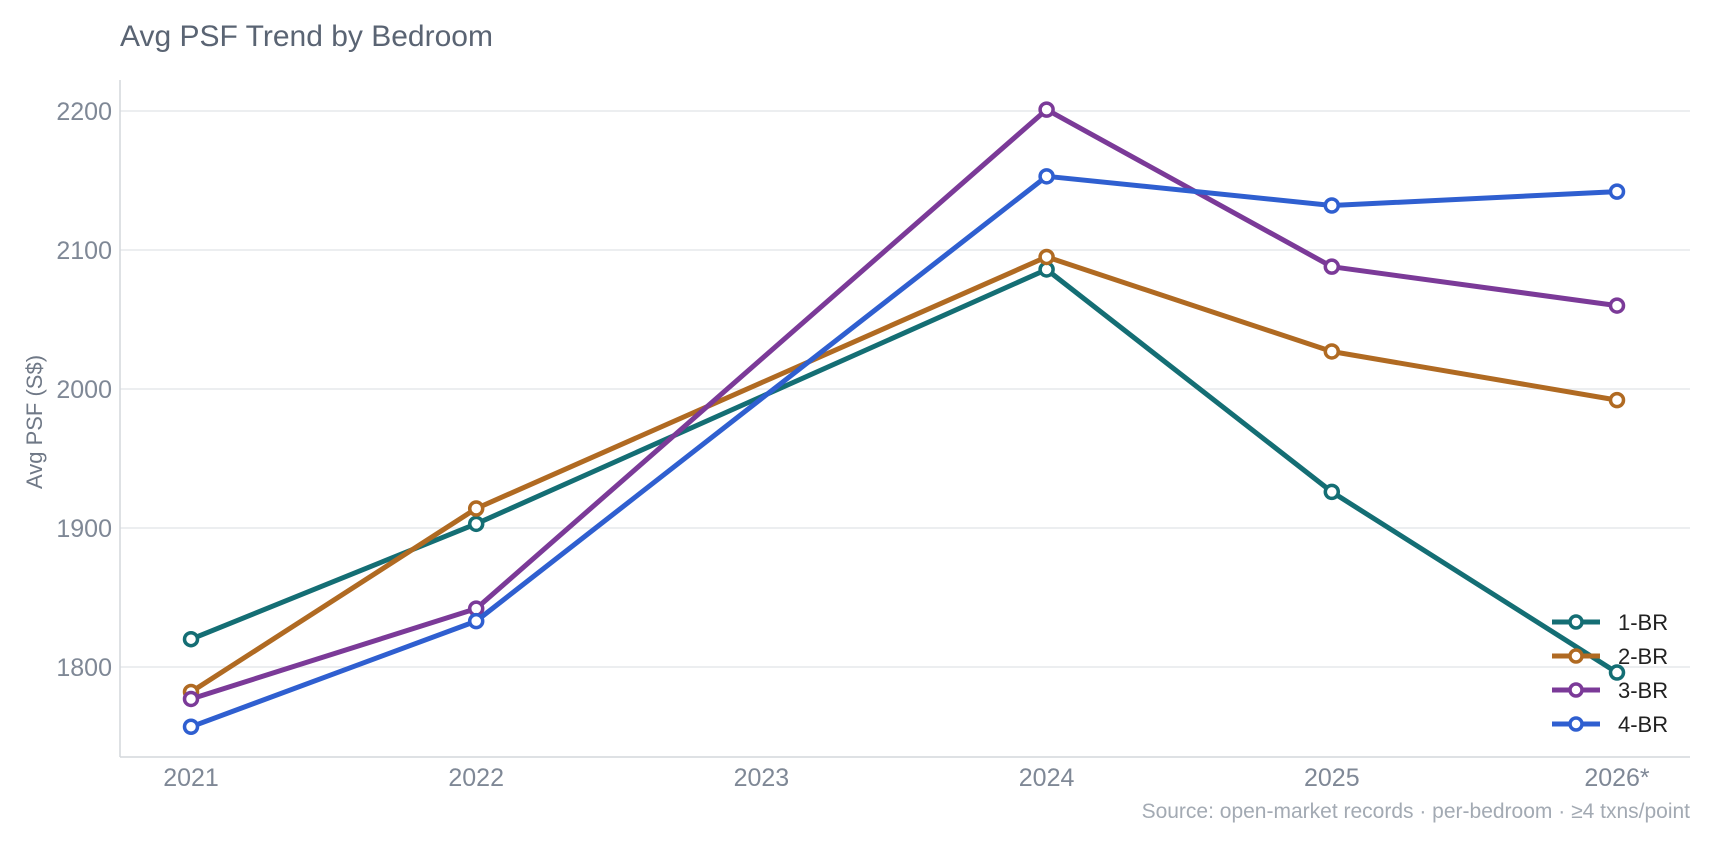 The image size is (1710, 845). I want to click on legend: 1-BR 2-BR 3-BR 4-BR, so click(1610, 673).